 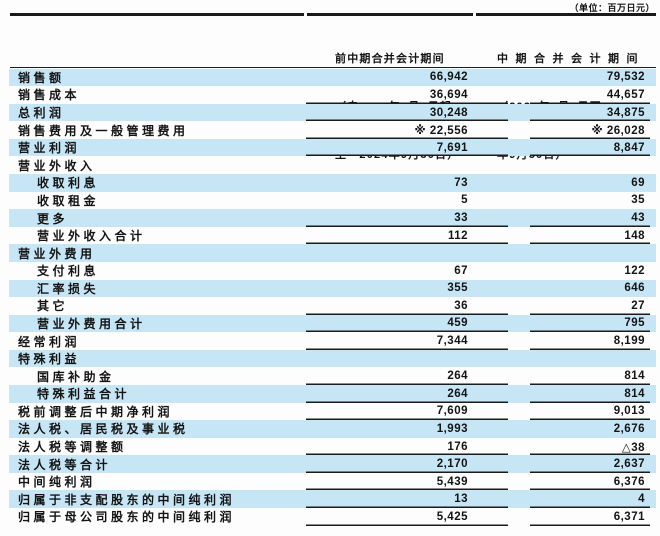 What do you see at coordinates (49, 341) in the screenshot?
I see `row-label: 经常利润` at bounding box center [49, 341].